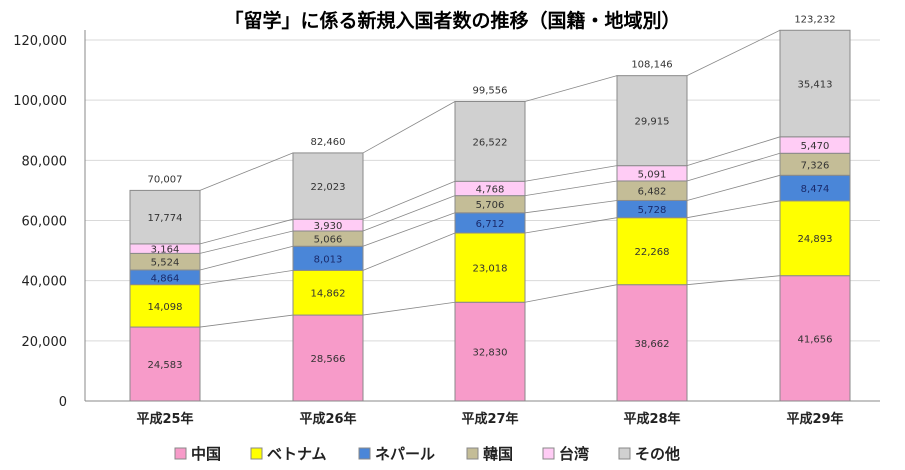 The width and height of the screenshot is (905, 470). What do you see at coordinates (165, 263) in the screenshot?
I see `data-label: 5,524` at bounding box center [165, 263].